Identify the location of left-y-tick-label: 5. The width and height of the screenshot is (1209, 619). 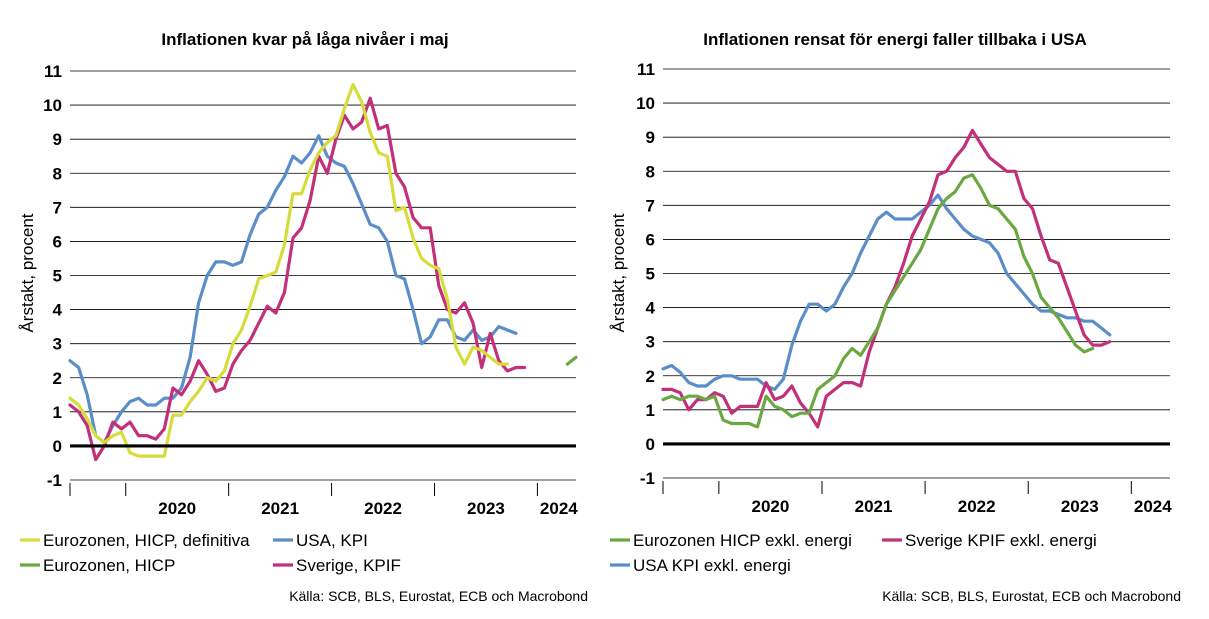
(57, 276).